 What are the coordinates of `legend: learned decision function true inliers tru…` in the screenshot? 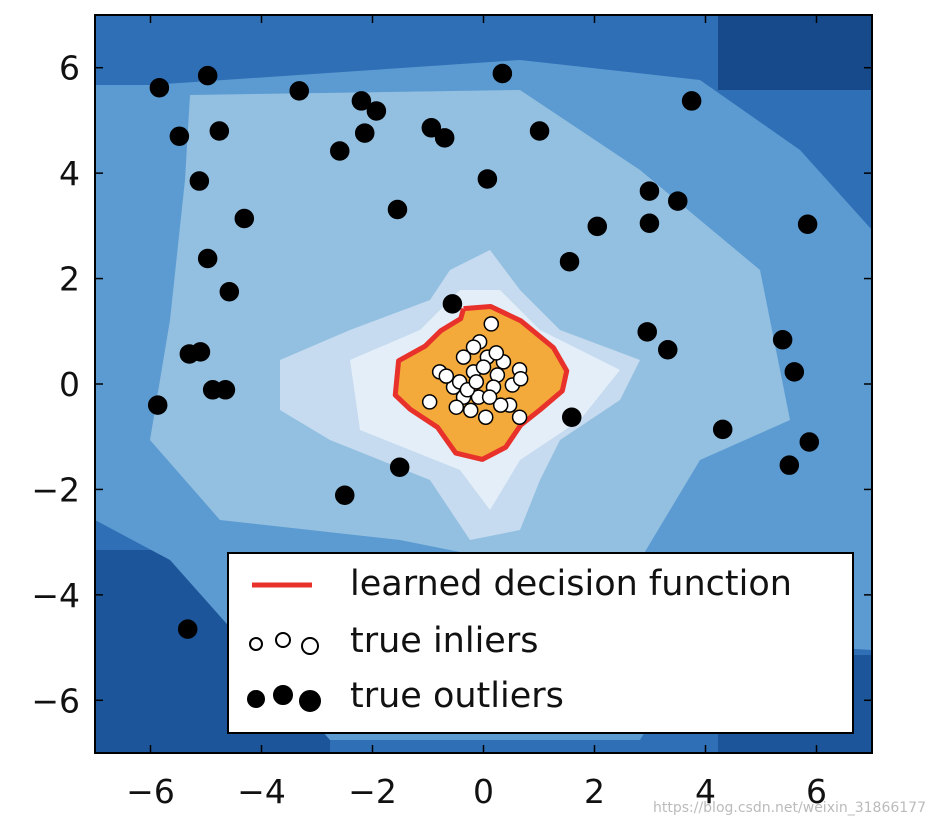 It's located at (540, 643).